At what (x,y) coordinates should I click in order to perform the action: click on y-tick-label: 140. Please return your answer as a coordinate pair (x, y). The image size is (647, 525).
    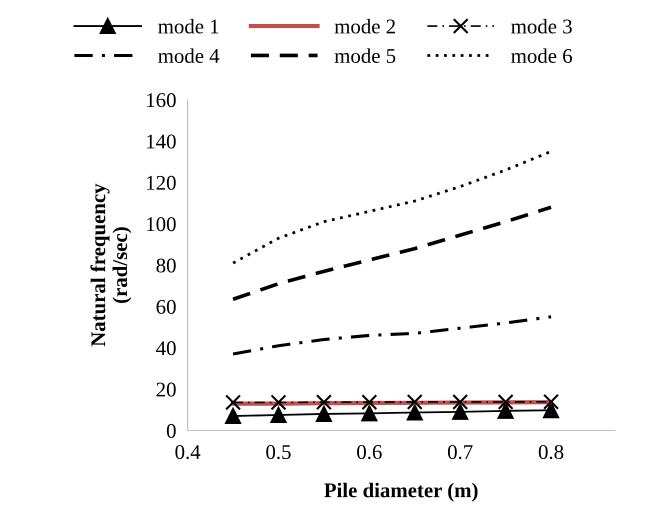
    Looking at the image, I should click on (161, 141).